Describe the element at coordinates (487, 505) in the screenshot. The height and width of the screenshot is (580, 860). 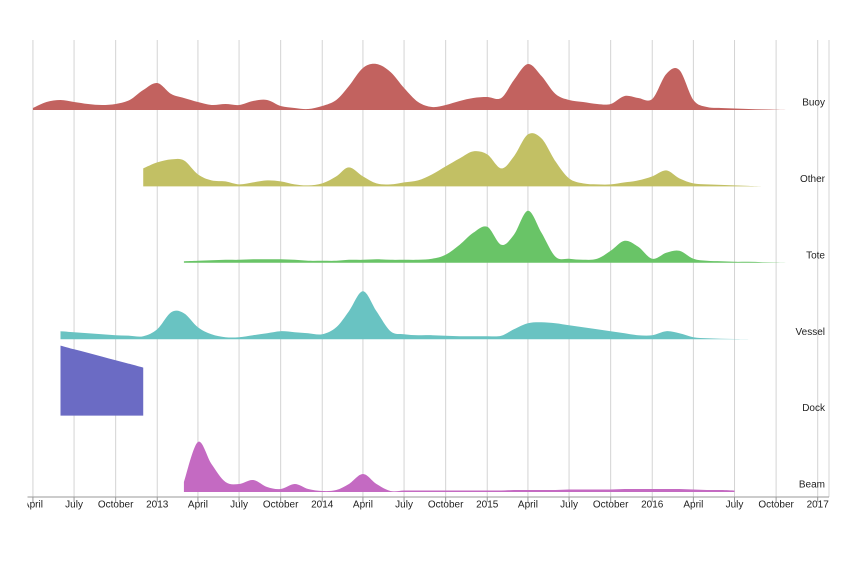
I see `x-tick-label: 2015` at that location.